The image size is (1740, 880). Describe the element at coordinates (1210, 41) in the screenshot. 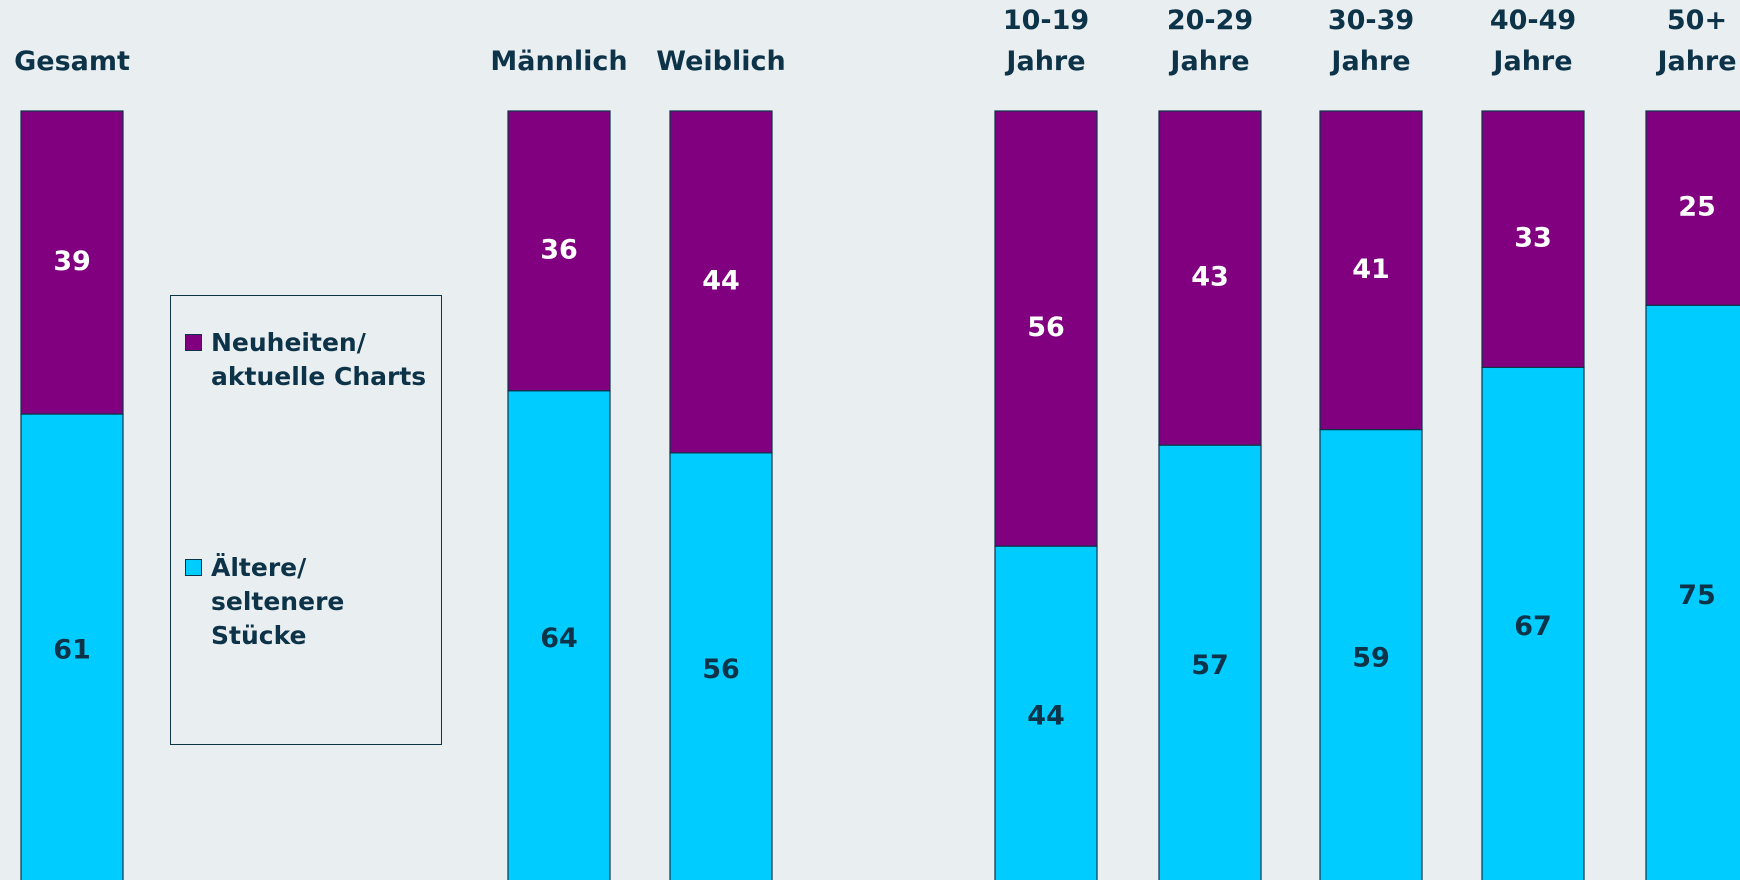

I see `category-label: 20-29 Jahre` at that location.